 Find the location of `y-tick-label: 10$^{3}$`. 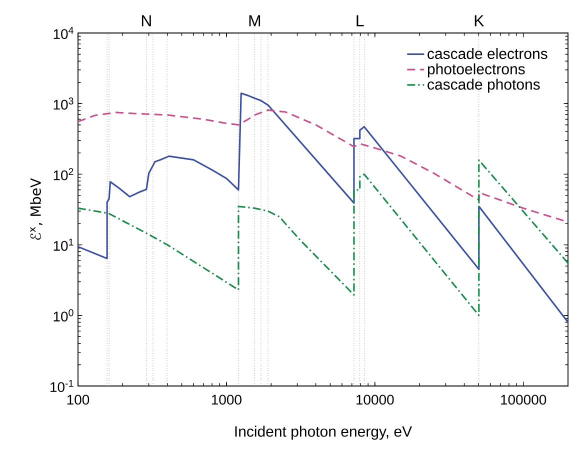

y-tick-label: 10$^{3}$ is located at coordinates (64, 104).